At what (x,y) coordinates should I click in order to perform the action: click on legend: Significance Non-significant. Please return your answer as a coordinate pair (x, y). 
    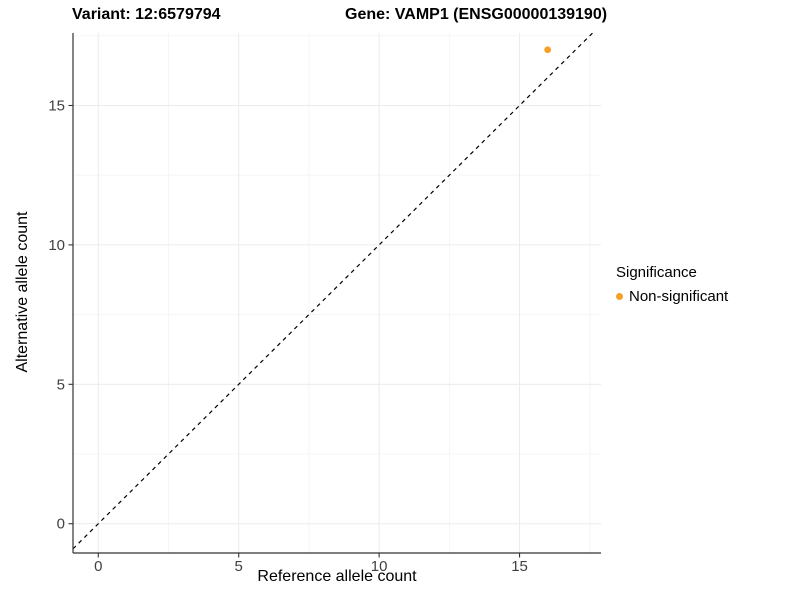
    Looking at the image, I should click on (672, 284).